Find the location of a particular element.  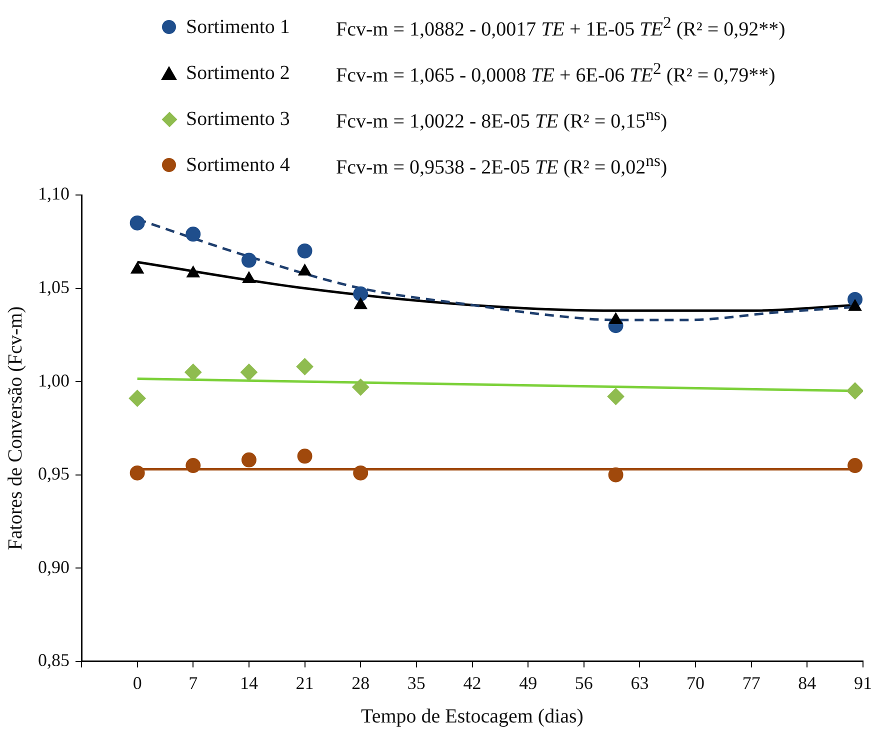

x-tick-label: 7 is located at coordinates (193, 682).